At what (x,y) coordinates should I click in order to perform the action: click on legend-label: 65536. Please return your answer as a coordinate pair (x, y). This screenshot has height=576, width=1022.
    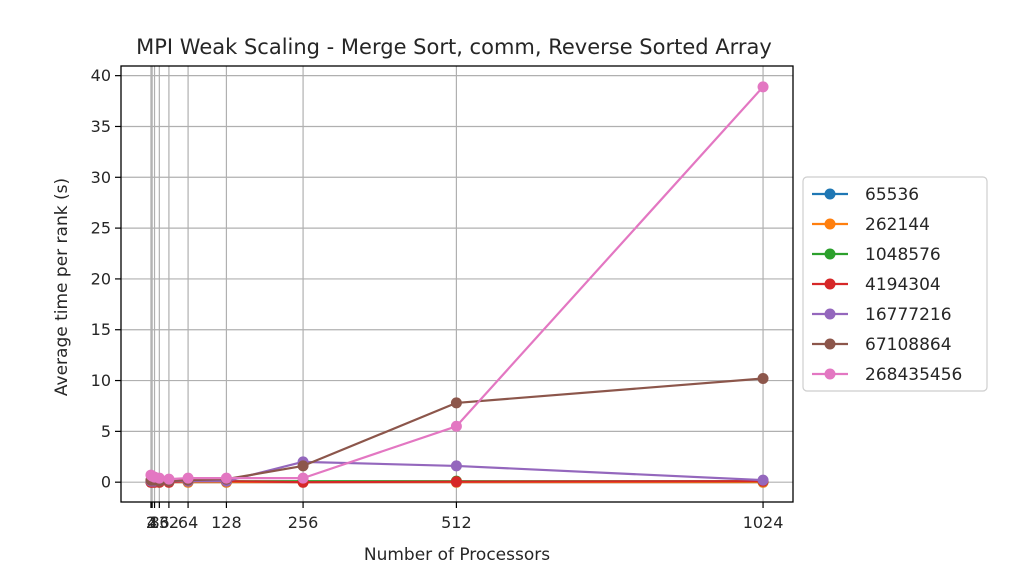
    Looking at the image, I should click on (892, 195).